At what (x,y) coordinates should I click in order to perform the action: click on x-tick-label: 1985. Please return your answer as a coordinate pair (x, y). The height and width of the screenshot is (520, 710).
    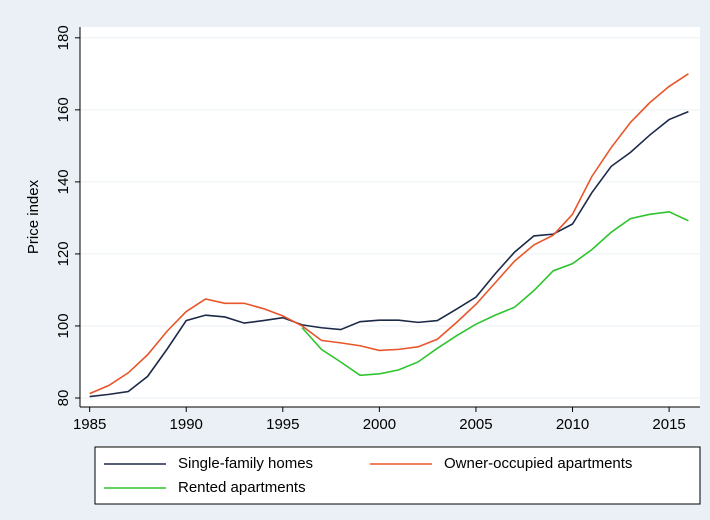
    Looking at the image, I should click on (89, 424).